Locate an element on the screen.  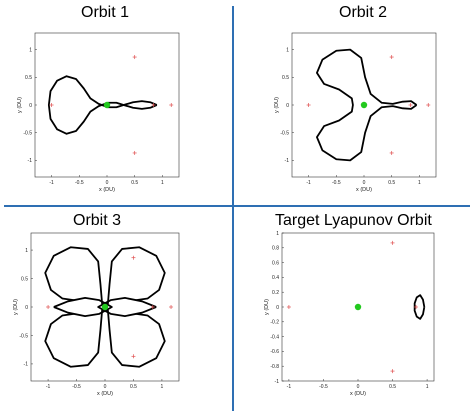
y-tick-label: -0.2 is located at coordinates (274, 323).